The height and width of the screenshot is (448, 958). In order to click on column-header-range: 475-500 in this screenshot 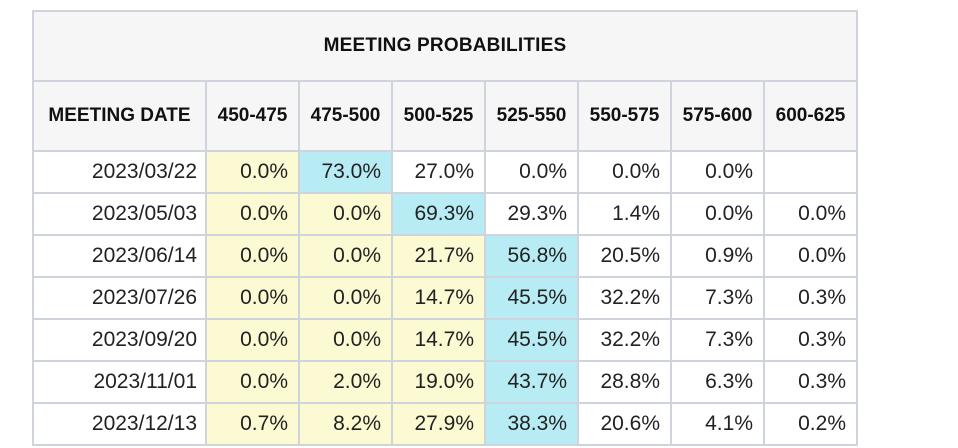, I will do `click(345, 116)`.